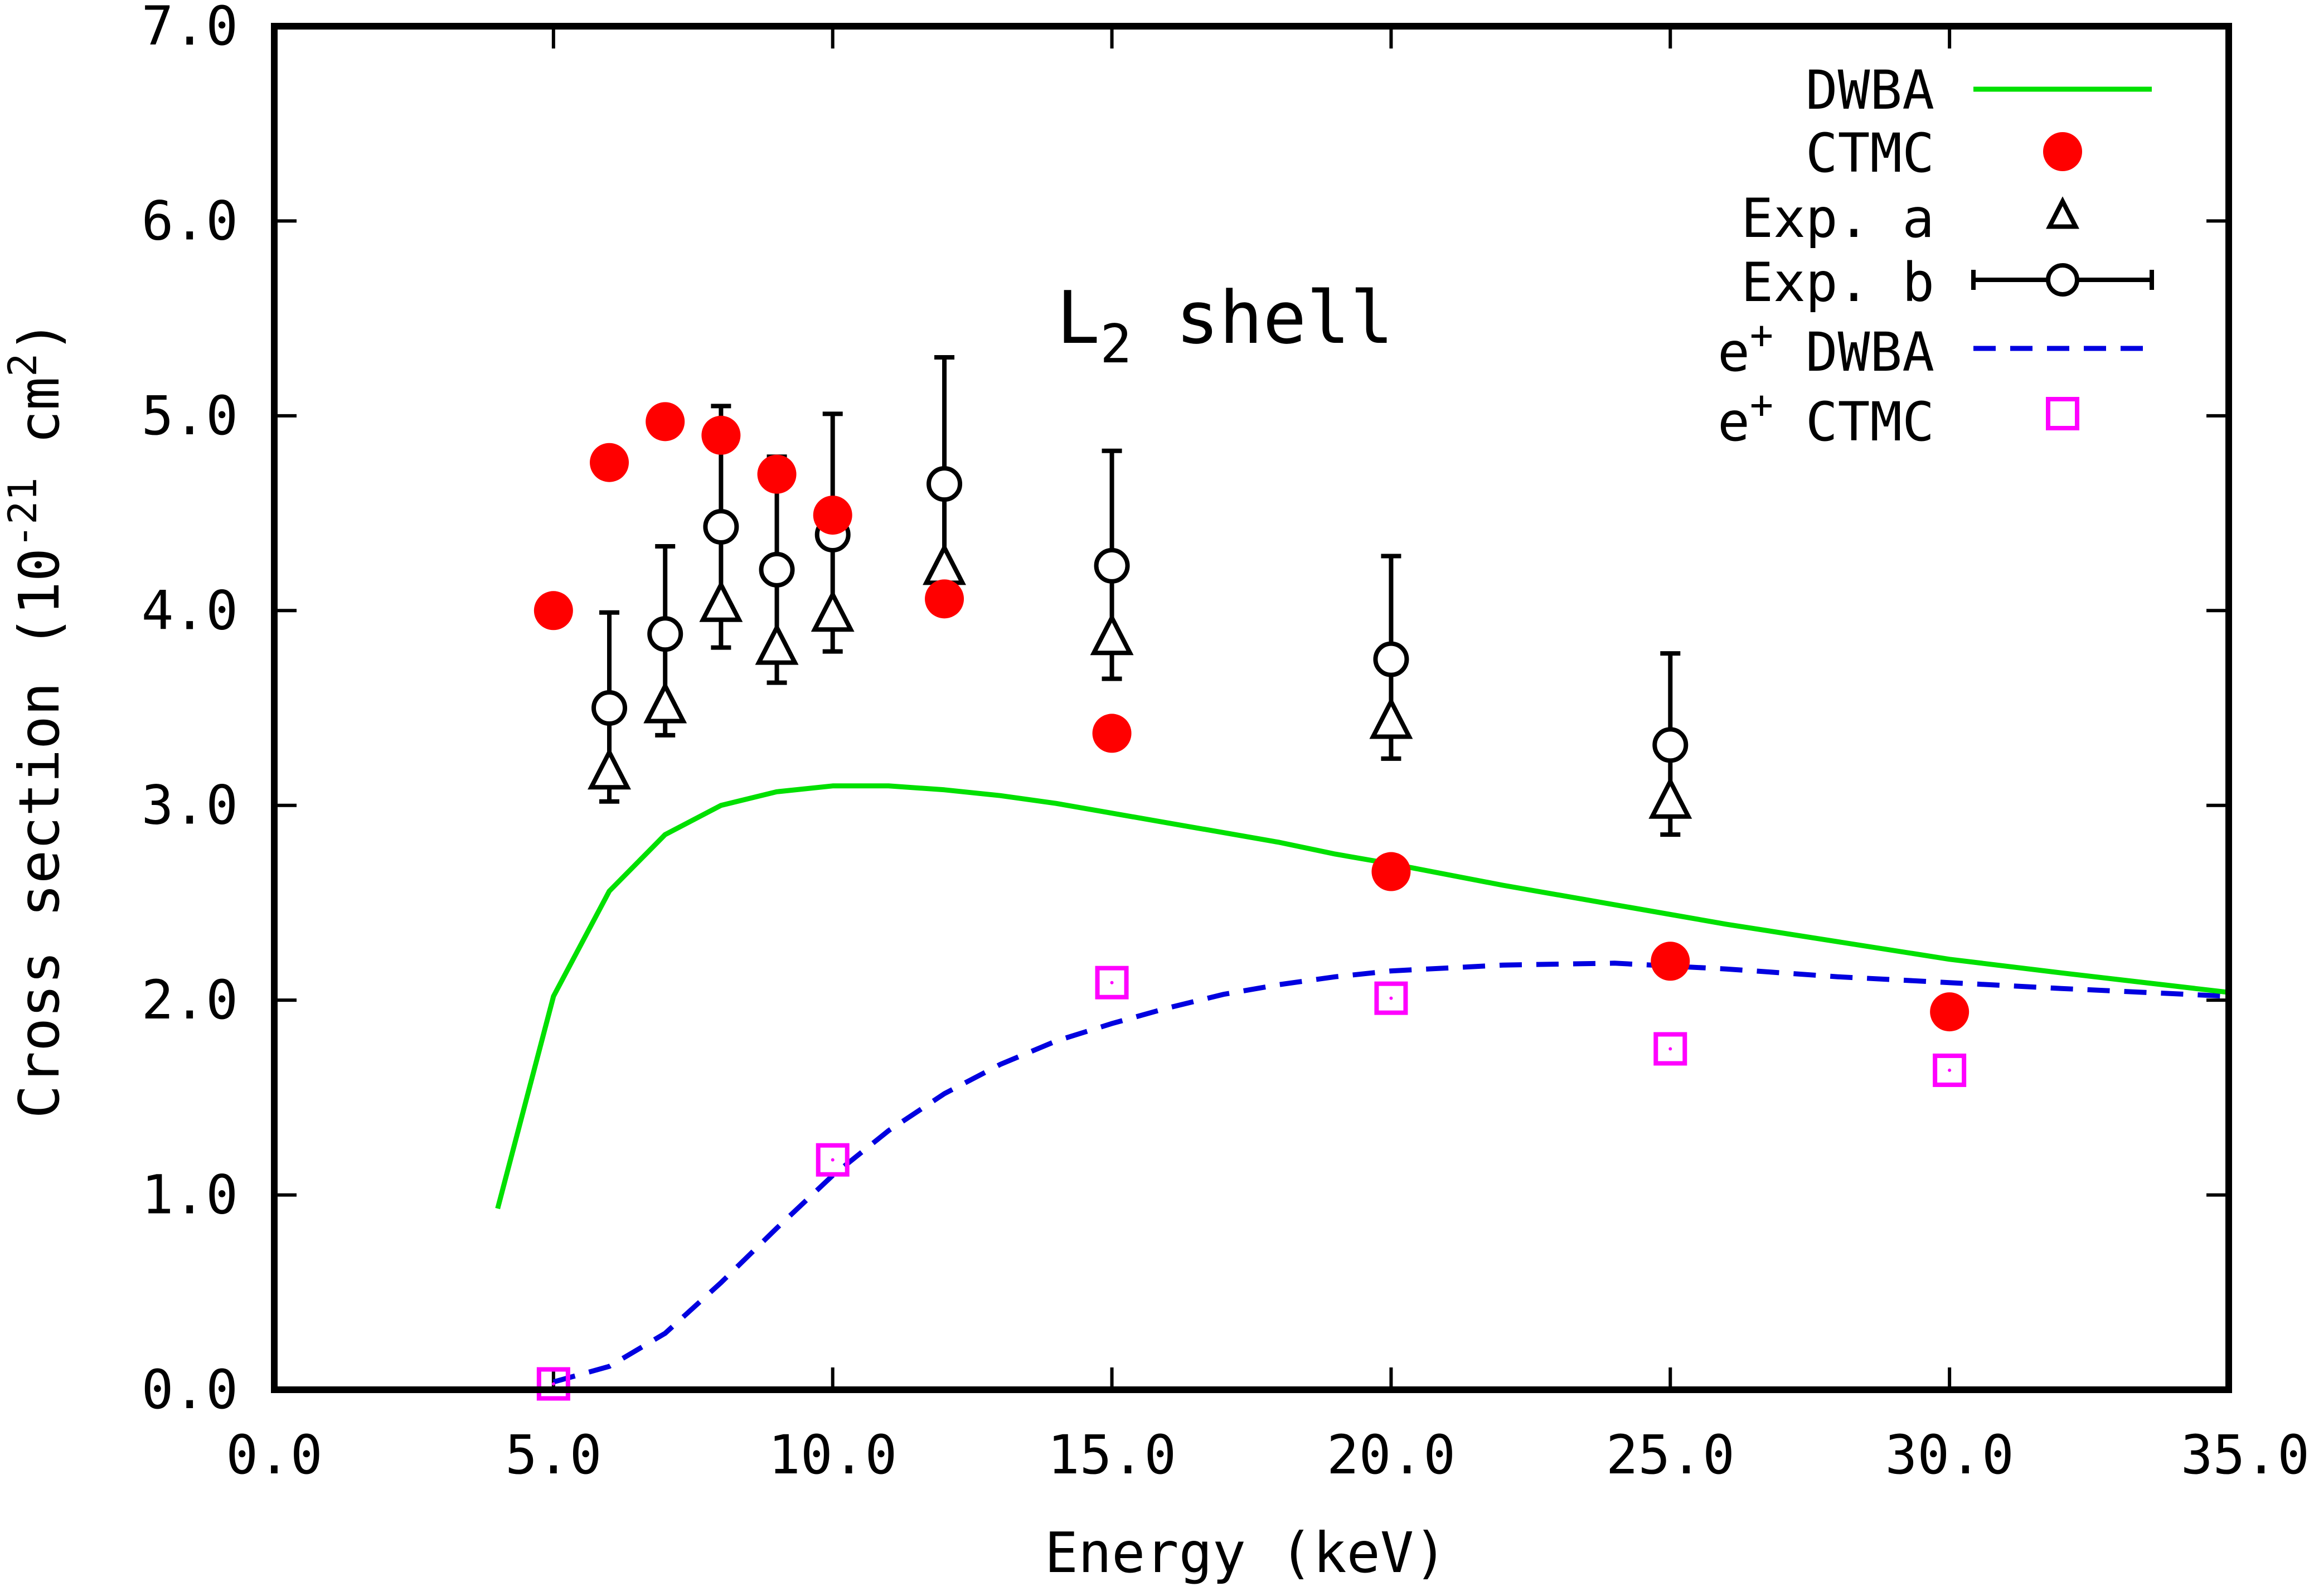 The height and width of the screenshot is (1596, 2309). I want to click on legend-sample-ctmc, so click(2062, 151).